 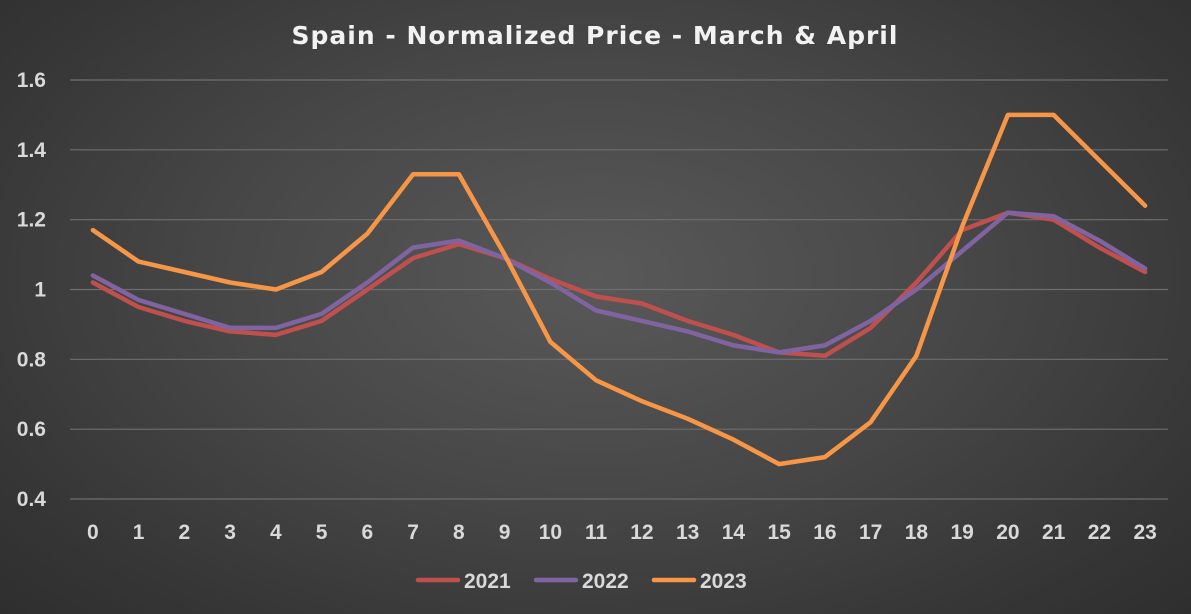 I want to click on y-tick-label: 0.6, so click(x=31, y=429).